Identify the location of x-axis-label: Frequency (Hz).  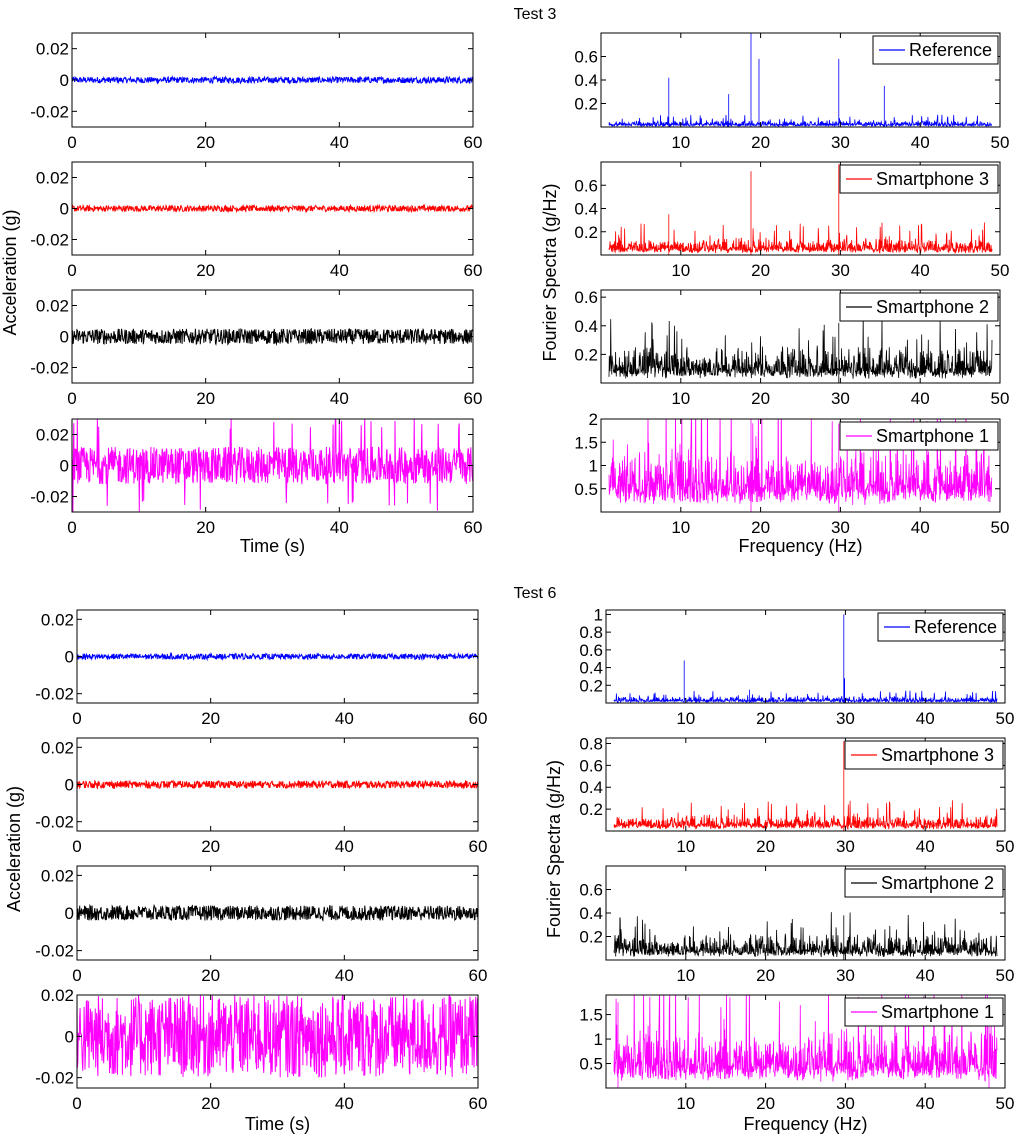
(805, 1124).